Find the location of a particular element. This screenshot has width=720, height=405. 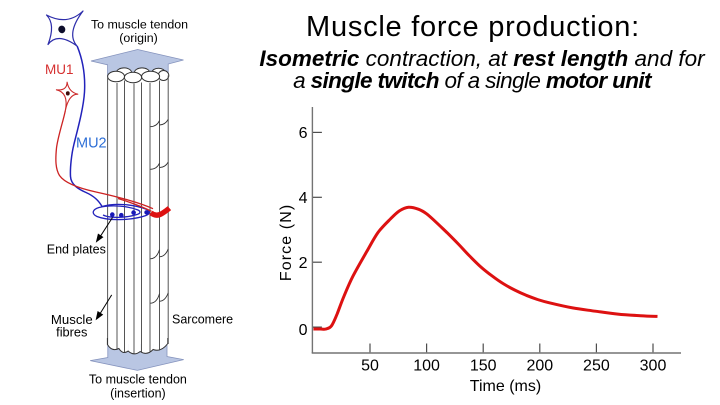

svg-text: 50 is located at coordinates (370, 366).